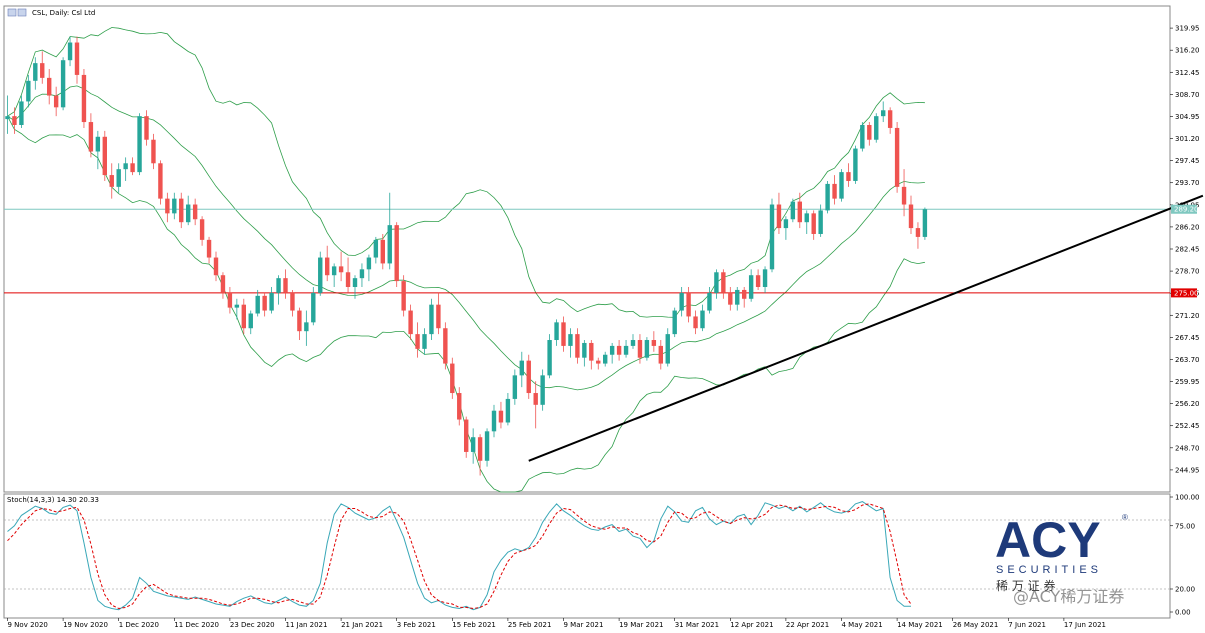  Describe the element at coordinates (1061, 559) in the screenshot. I see `acy-watermark: ACY ® SECURITIES 稀 万 证 券 @ACY稀万证券` at that location.